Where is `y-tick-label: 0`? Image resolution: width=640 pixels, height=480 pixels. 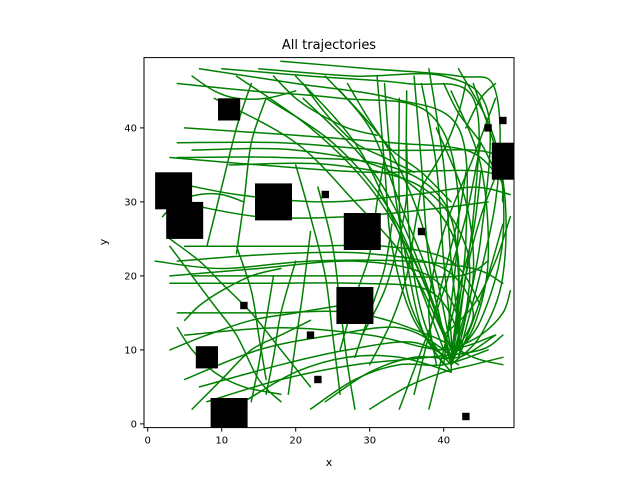
y-tick-label: 0 is located at coordinates (134, 424).